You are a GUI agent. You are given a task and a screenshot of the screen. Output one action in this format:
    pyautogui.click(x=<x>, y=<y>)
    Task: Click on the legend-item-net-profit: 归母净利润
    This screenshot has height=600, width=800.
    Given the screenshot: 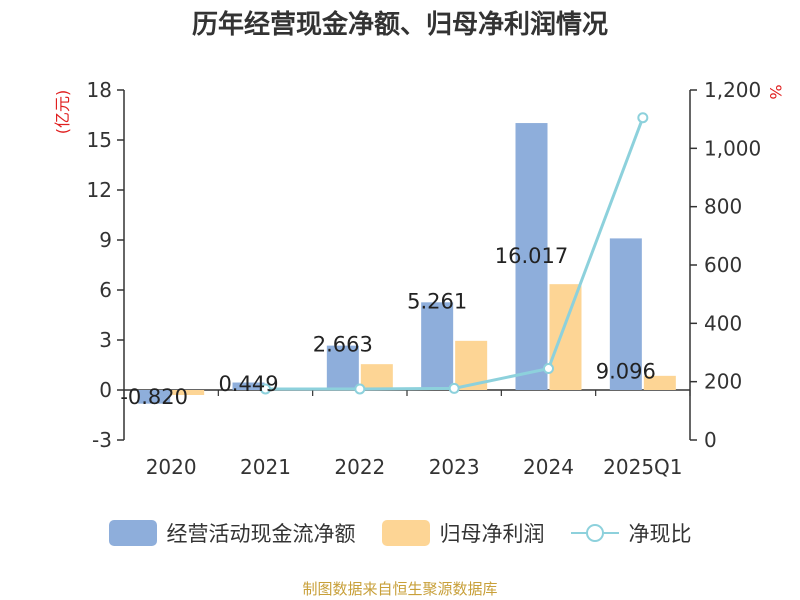 What is the action you would take?
    pyautogui.click(x=463, y=533)
    